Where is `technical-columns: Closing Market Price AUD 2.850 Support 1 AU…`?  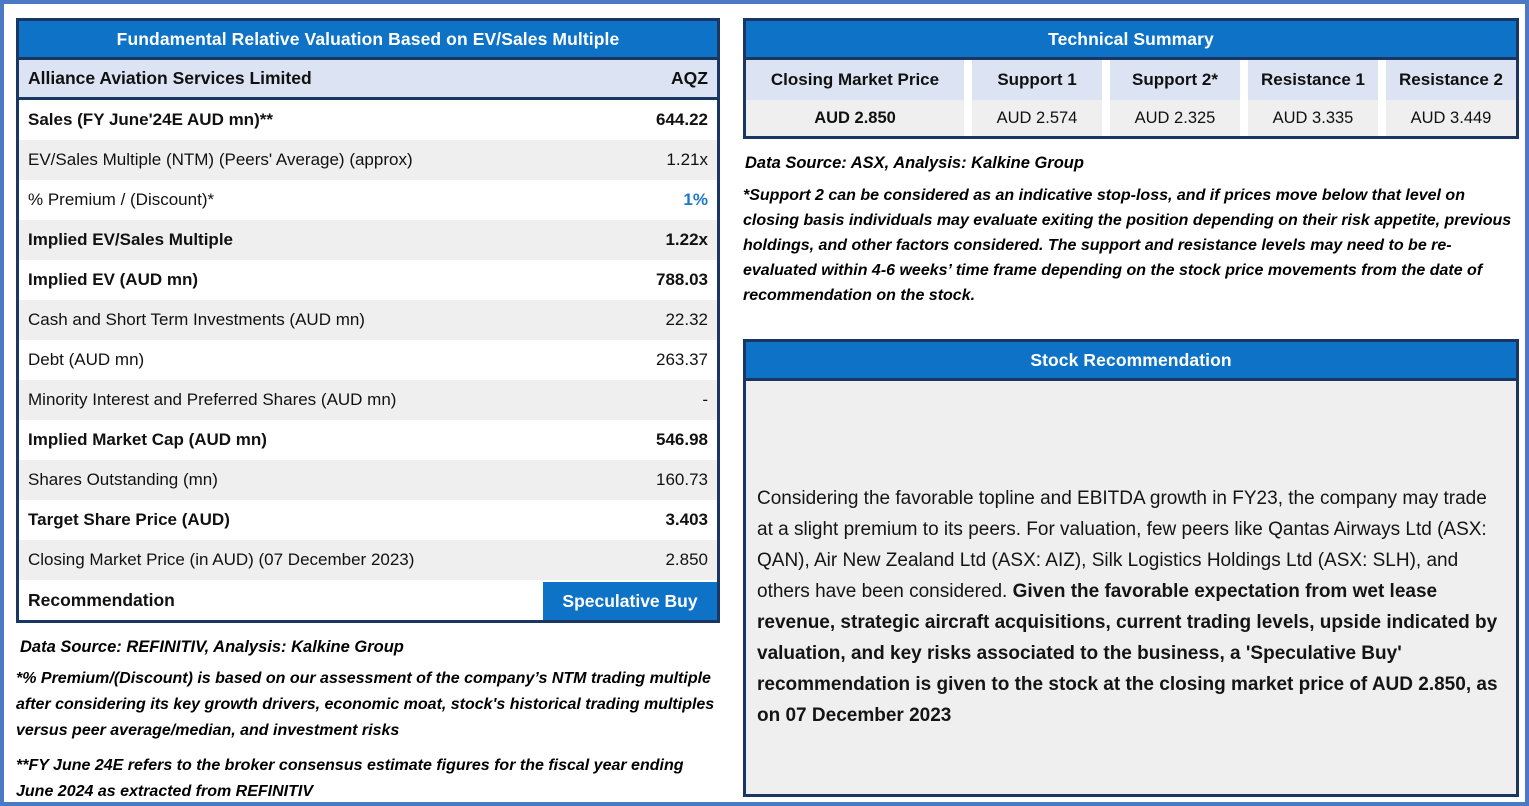 technical-columns: Closing Market Price AUD 2.850 Support 1 AU… is located at coordinates (1131, 98).